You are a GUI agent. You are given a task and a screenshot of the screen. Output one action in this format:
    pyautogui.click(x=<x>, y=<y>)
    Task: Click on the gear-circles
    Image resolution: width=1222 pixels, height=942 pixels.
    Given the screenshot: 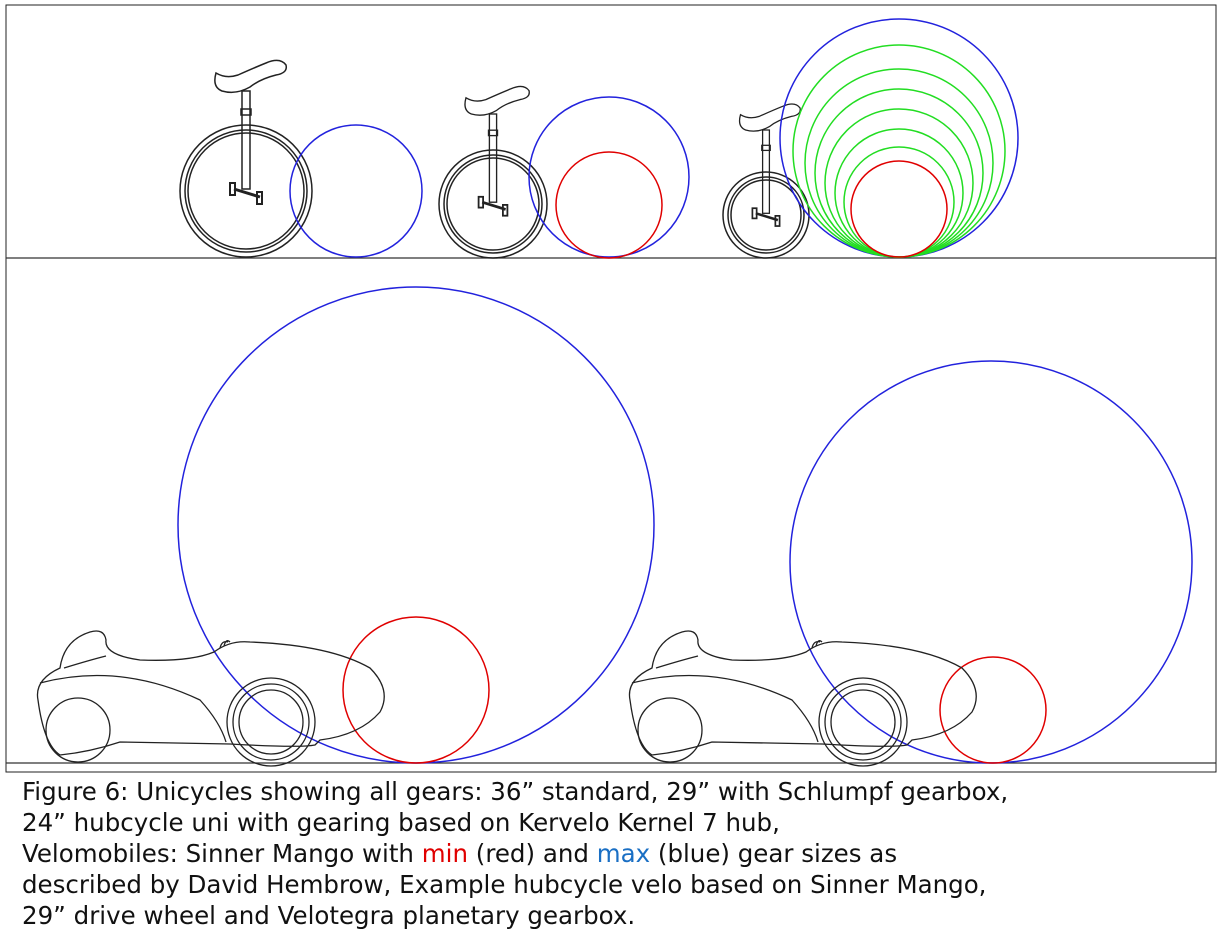 What is the action you would take?
    pyautogui.click(x=899, y=138)
    